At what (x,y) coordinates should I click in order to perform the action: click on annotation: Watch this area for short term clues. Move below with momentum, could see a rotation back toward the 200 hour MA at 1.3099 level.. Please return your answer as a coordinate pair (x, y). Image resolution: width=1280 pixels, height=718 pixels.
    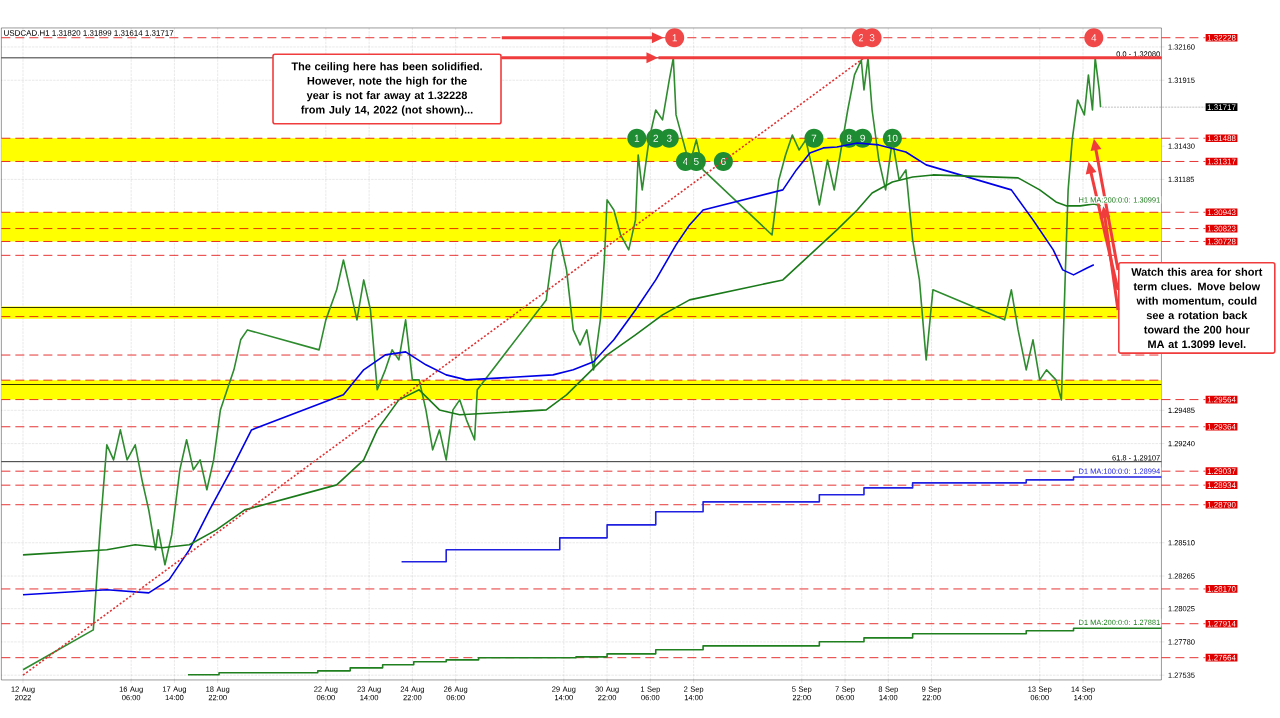
    Looking at the image, I should click on (1197, 308).